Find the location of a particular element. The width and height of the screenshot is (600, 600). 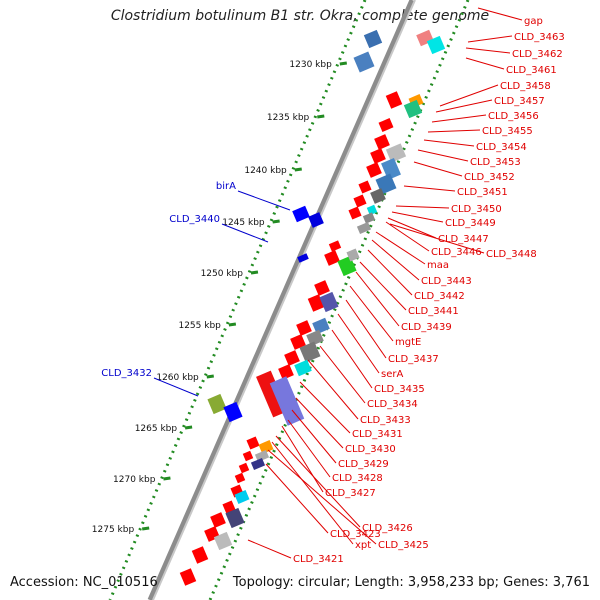

kbp-tick-label: 1230 kbp is located at coordinates (310, 65).